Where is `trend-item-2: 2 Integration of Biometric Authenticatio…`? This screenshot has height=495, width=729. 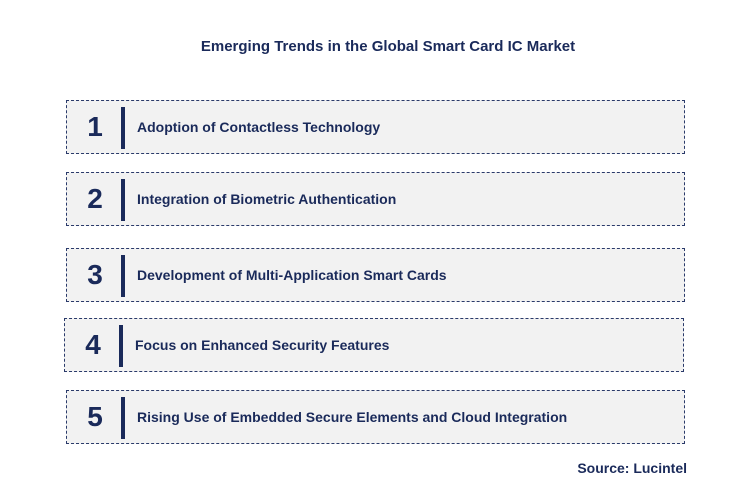 trend-item-2: 2 Integration of Biometric Authenticatio… is located at coordinates (375, 199).